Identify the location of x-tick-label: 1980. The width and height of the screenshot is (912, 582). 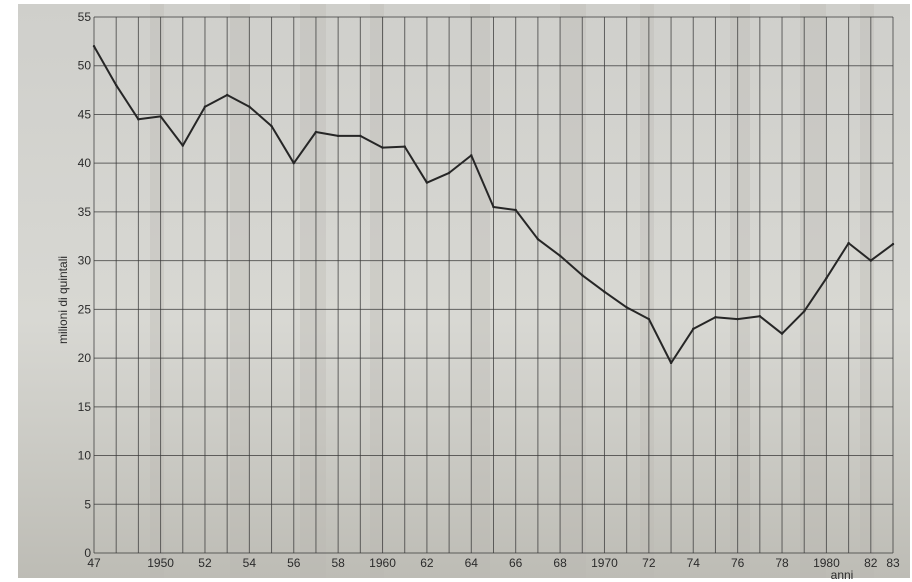
(826, 563).